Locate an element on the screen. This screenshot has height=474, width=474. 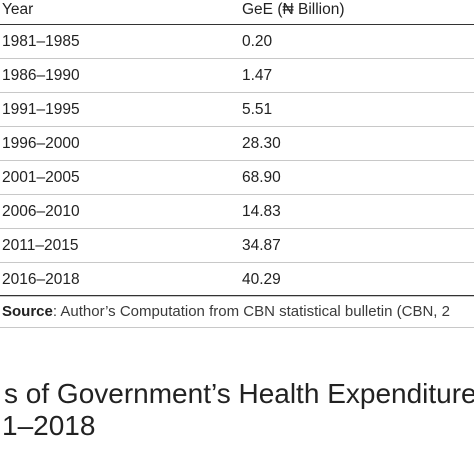
table-row: 1991–1995 5.51 is located at coordinates (237, 110).